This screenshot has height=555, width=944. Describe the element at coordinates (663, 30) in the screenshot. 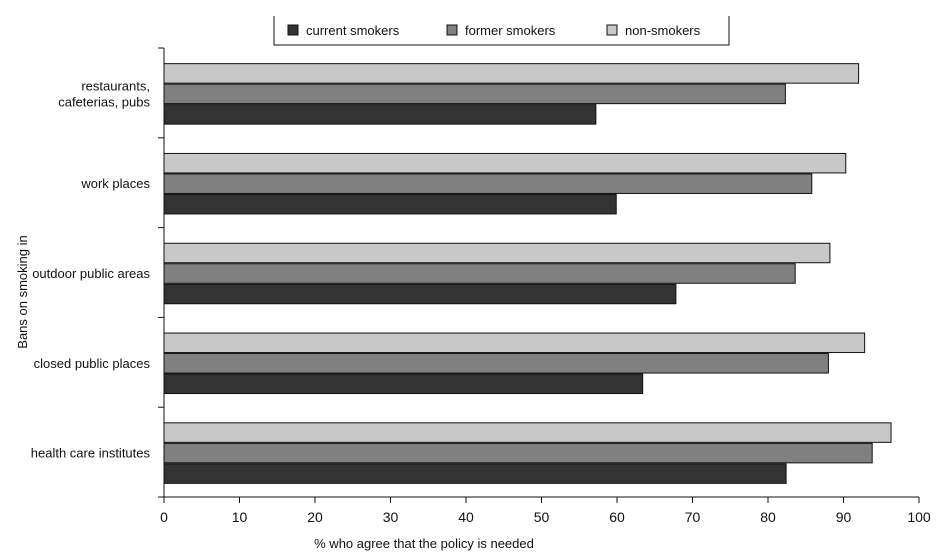

I see `legend-label-non-smokers: non-smokers` at that location.